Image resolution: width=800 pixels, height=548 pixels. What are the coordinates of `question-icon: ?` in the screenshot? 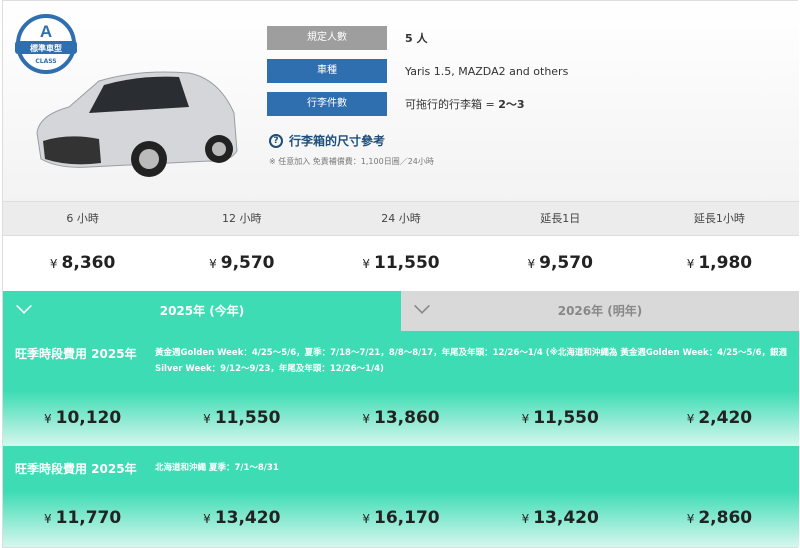 It's located at (276, 140).